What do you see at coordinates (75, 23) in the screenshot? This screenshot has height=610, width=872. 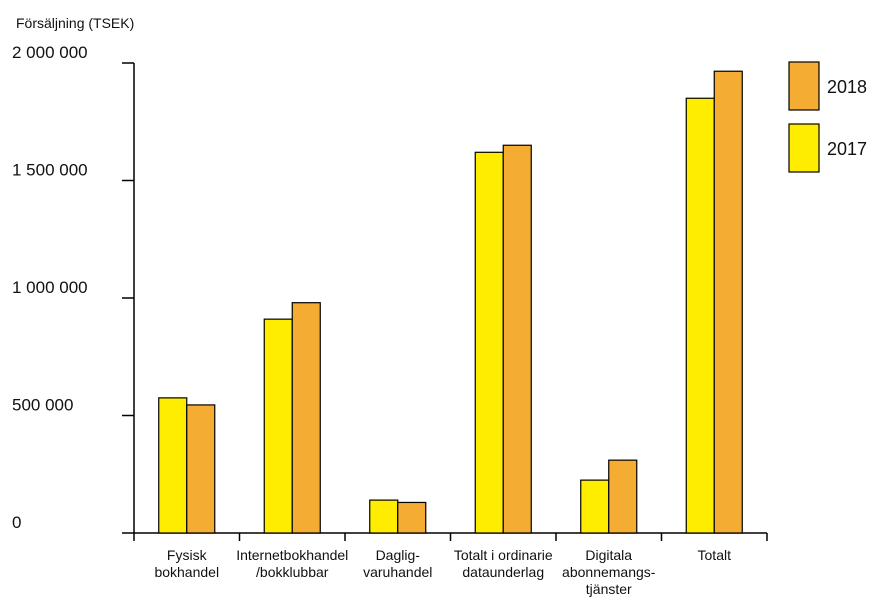 I see `y-axis-label: Försäljning (TSEK)` at bounding box center [75, 23].